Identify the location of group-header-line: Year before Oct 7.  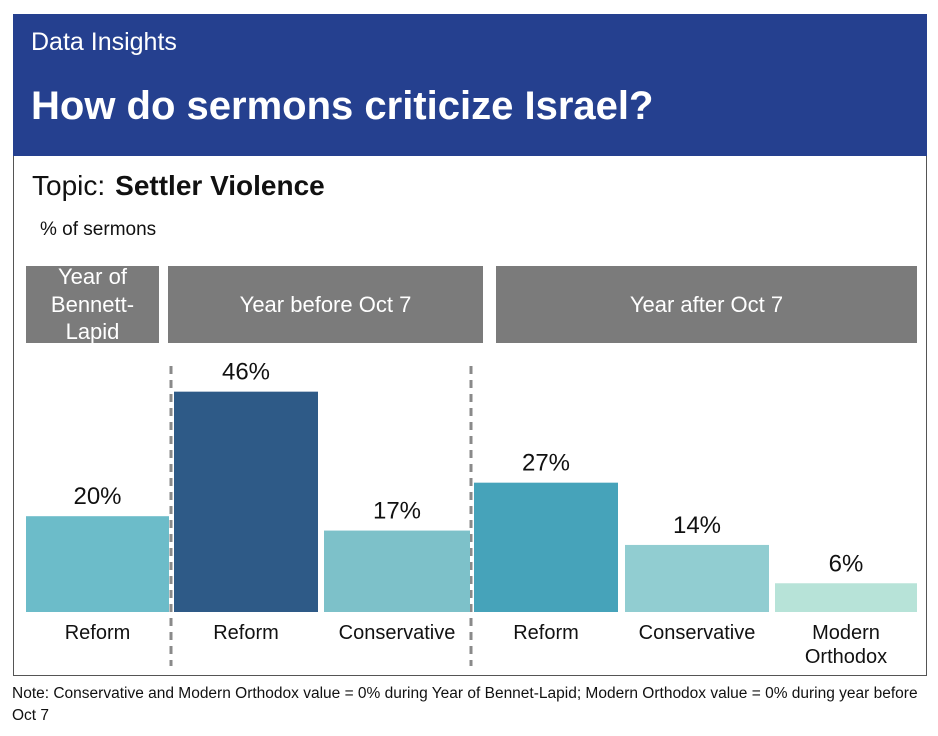
(325, 304).